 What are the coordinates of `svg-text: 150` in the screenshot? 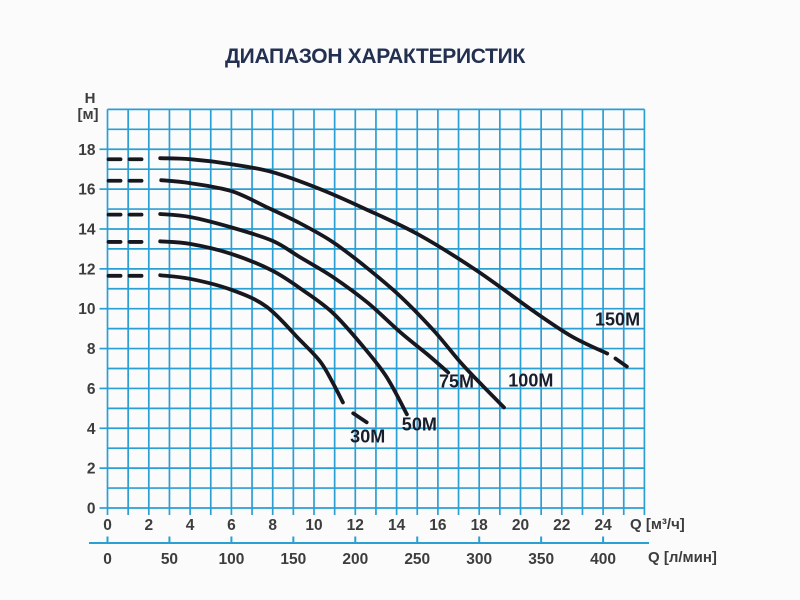 It's located at (293, 559).